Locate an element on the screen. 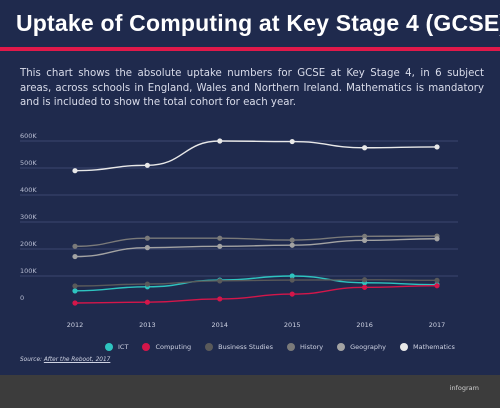 This screenshot has height=408, width=500. series-line-computing is located at coordinates (256, 294).